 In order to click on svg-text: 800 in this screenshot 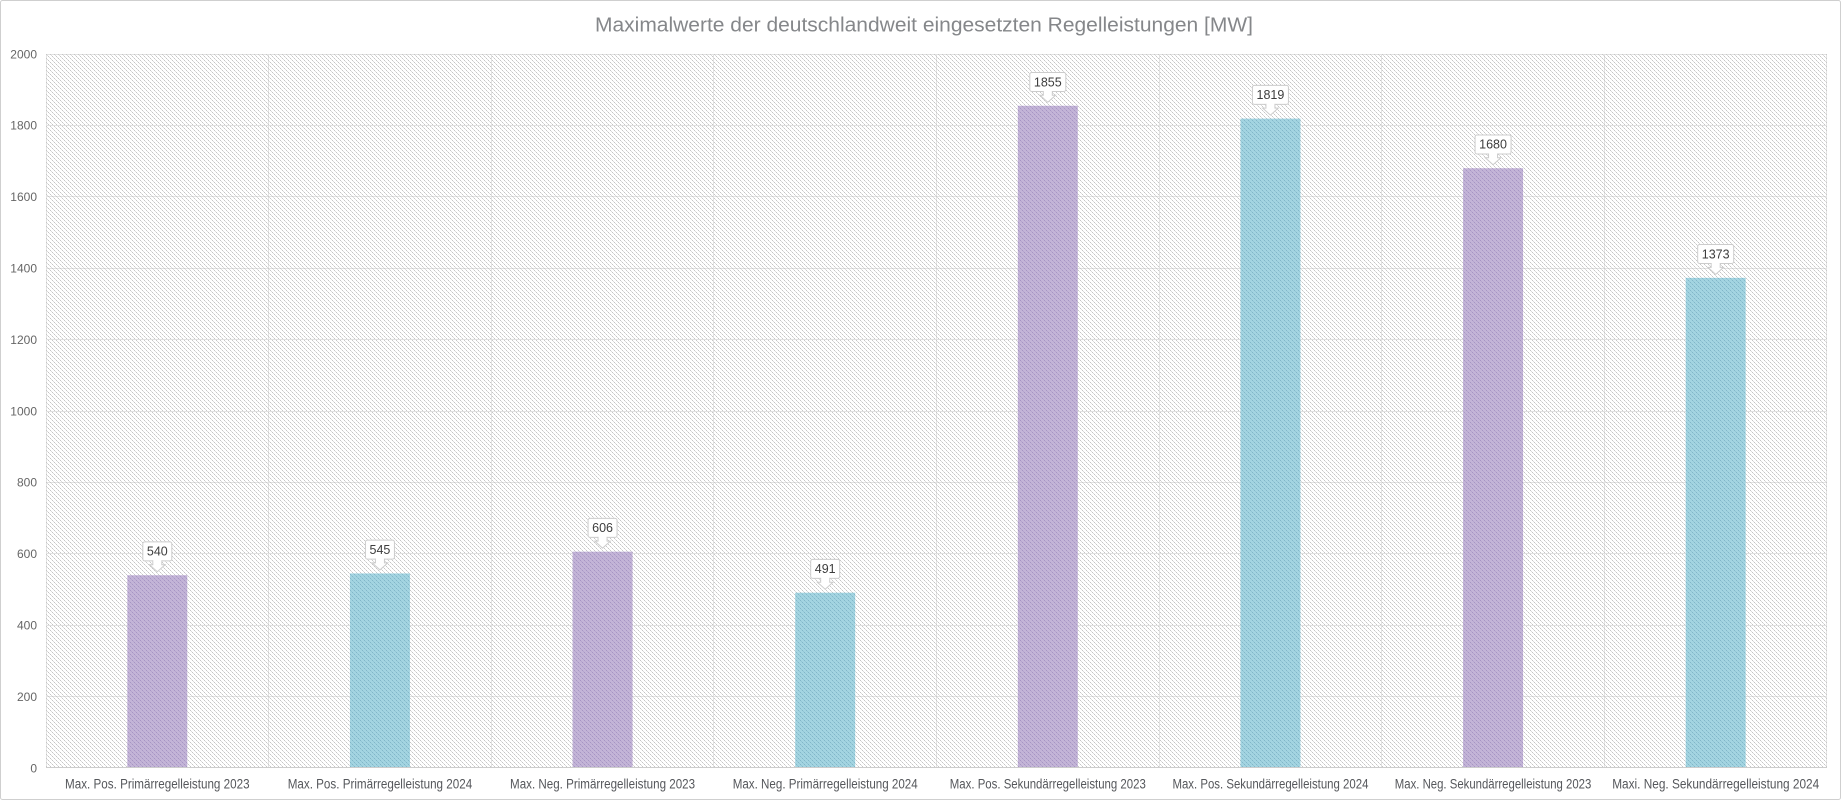, I will do `click(27, 483)`.